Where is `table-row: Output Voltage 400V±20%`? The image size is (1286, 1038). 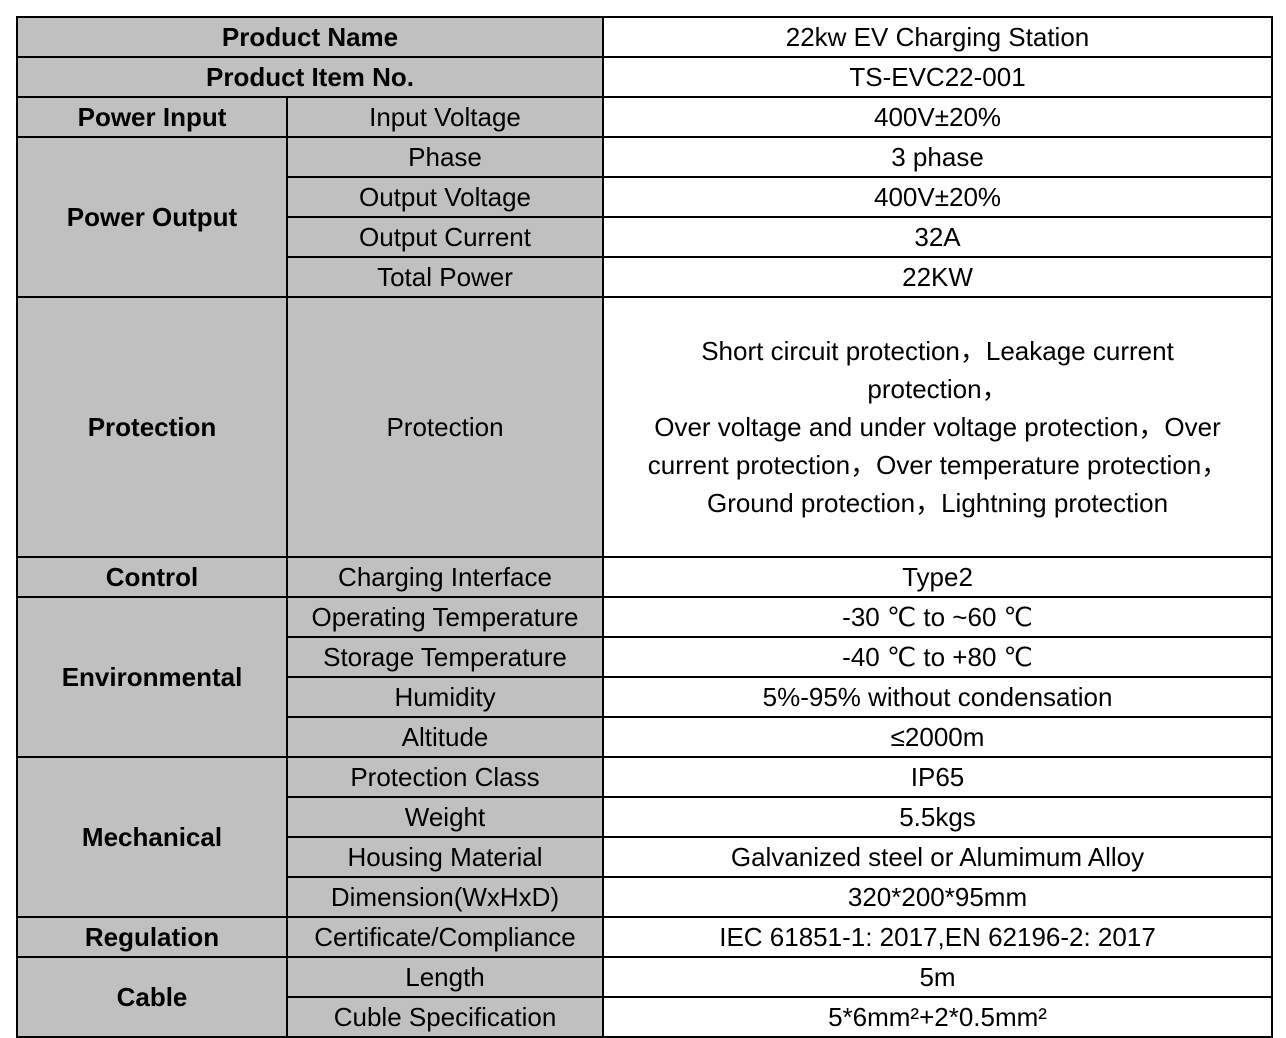 table-row: Output Voltage 400V±20% is located at coordinates (645, 197).